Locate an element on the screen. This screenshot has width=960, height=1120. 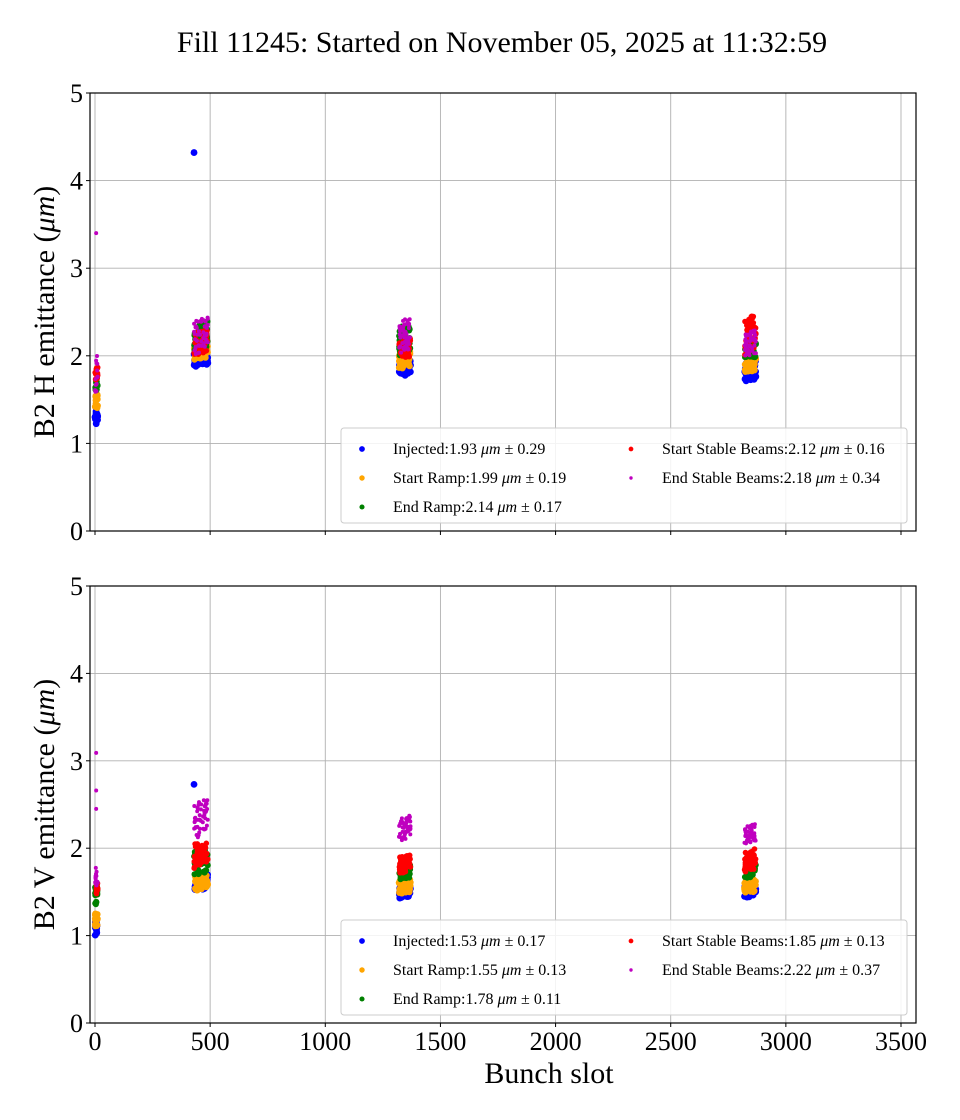
legend-label: Start Stable Beams:2.12 μm ± 0.16 is located at coordinates (773, 449).